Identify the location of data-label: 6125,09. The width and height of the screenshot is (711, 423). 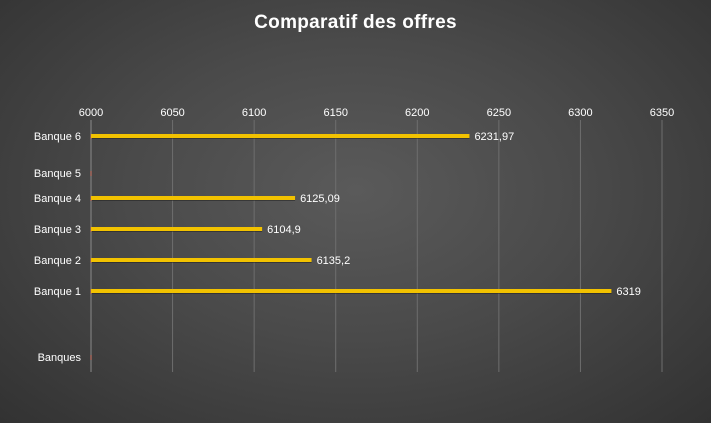
(320, 199).